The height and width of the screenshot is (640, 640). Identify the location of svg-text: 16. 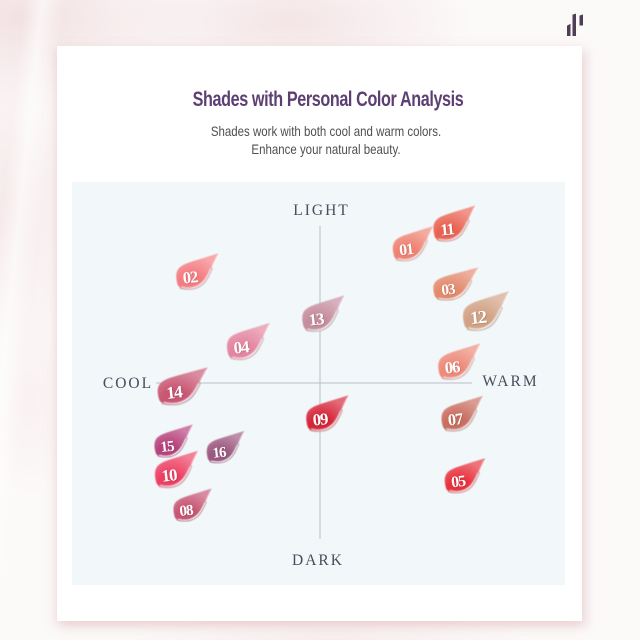
(220, 453).